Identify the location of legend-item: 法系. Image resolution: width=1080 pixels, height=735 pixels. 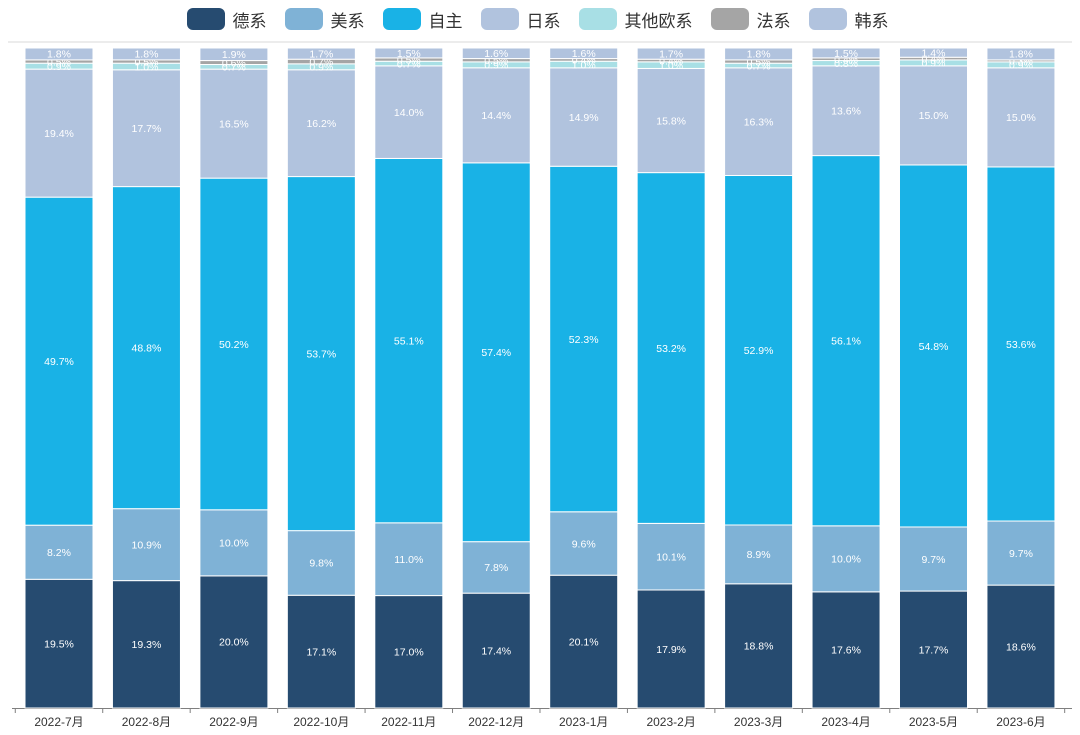
(750, 19).